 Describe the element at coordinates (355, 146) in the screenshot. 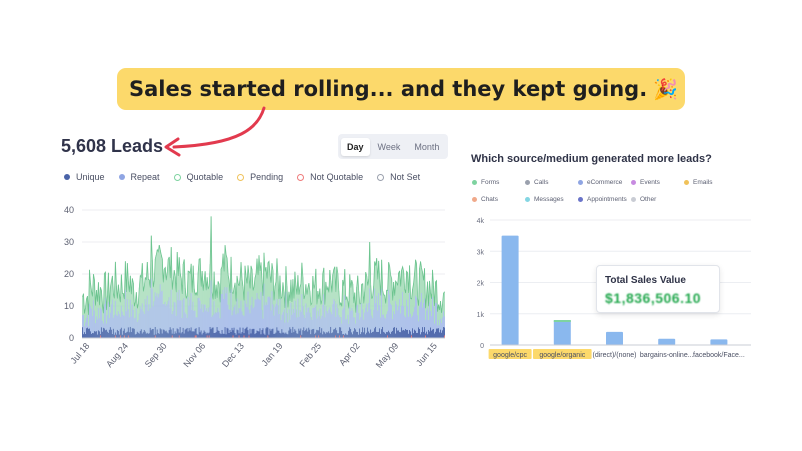

I see `period-day-button: Day` at that location.